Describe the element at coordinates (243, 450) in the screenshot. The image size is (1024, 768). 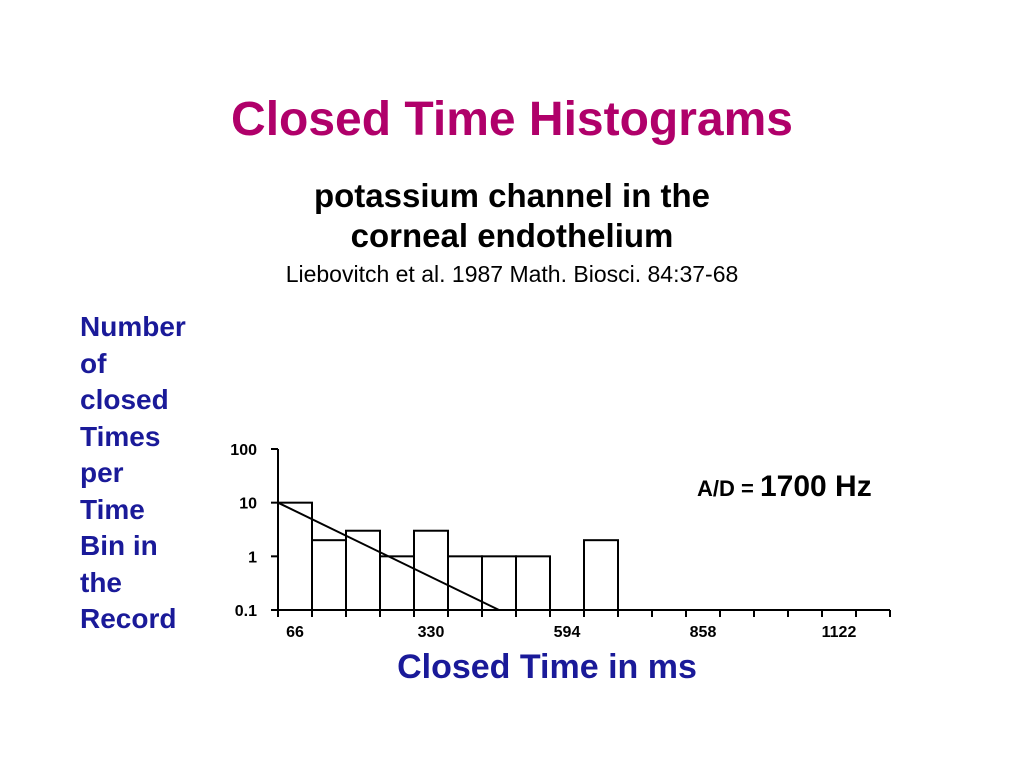
I see `y-tick-label: 100` at that location.